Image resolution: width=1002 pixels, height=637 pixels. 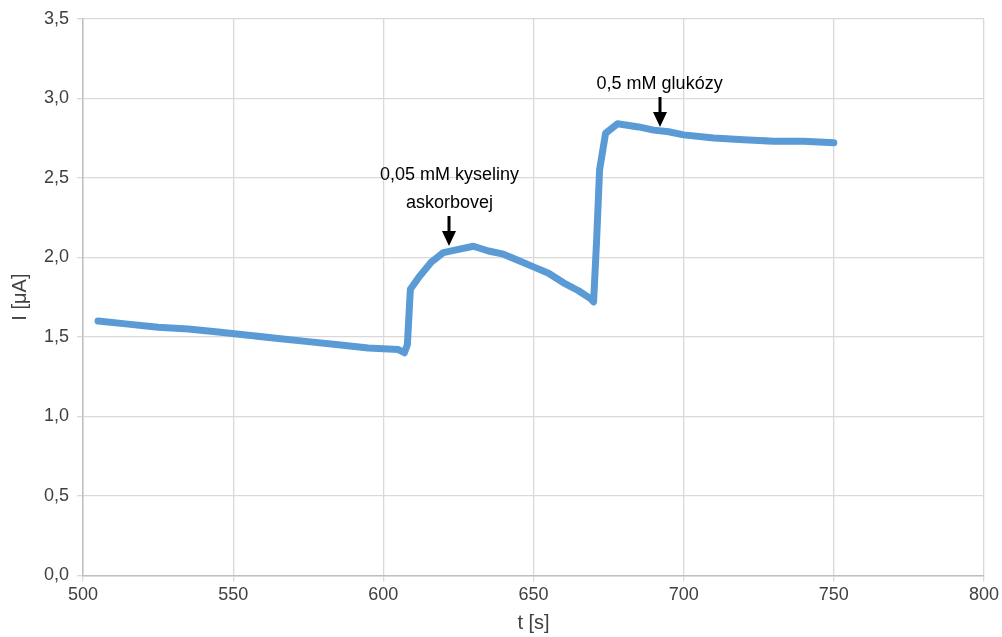 I want to click on y-tick-label: 0,0, so click(x=56, y=574).